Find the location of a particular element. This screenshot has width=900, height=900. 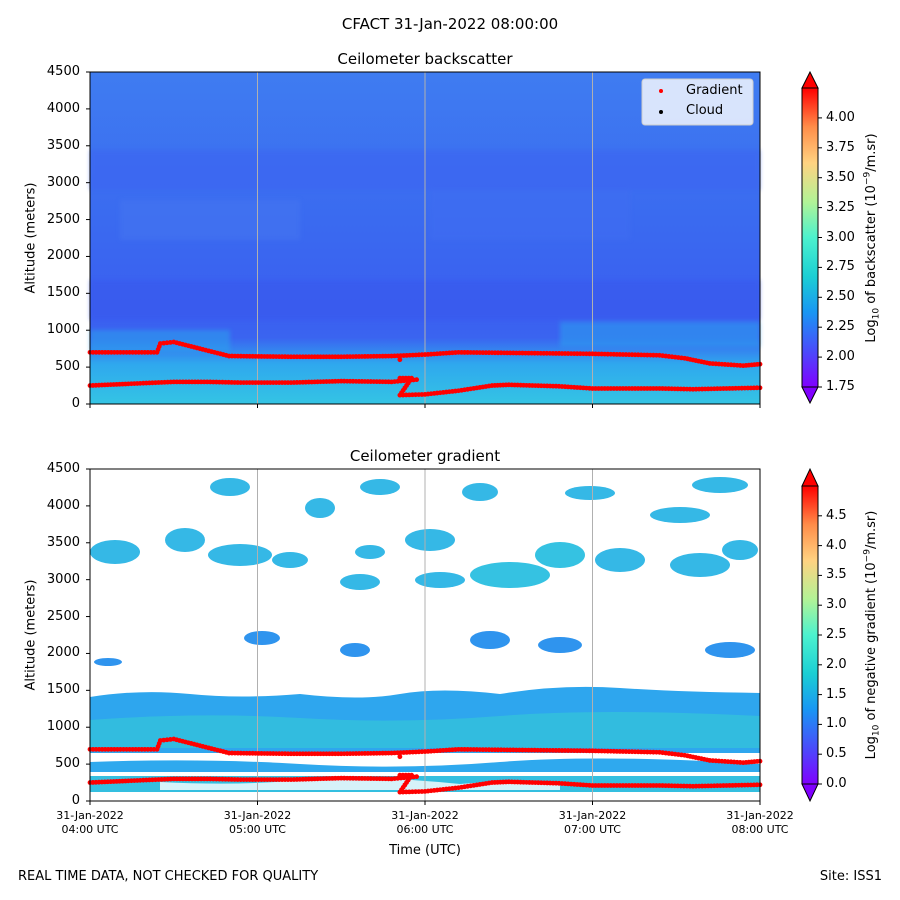

gradient-gridlines is located at coordinates (425, 635).